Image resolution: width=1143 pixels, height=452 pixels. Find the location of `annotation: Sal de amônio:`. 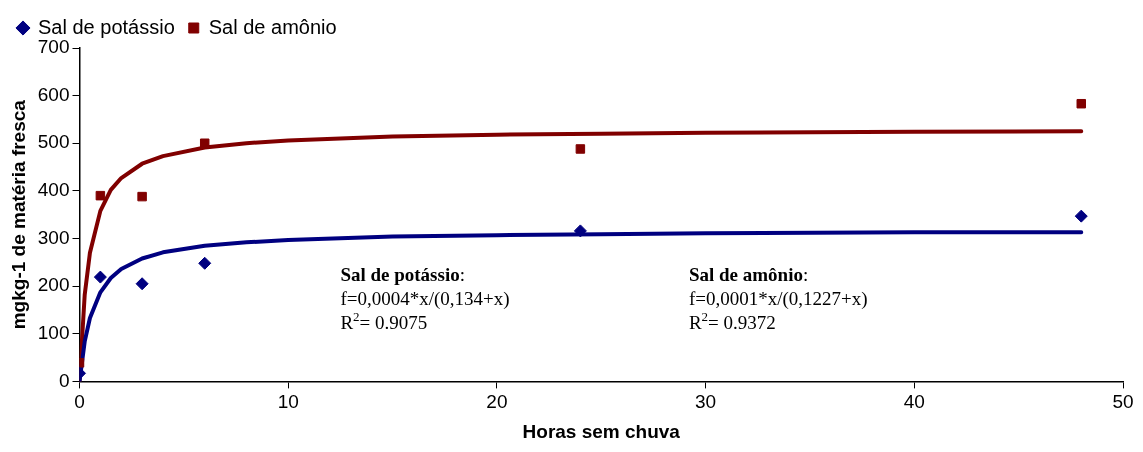

annotation: Sal de amônio: is located at coordinates (748, 275).